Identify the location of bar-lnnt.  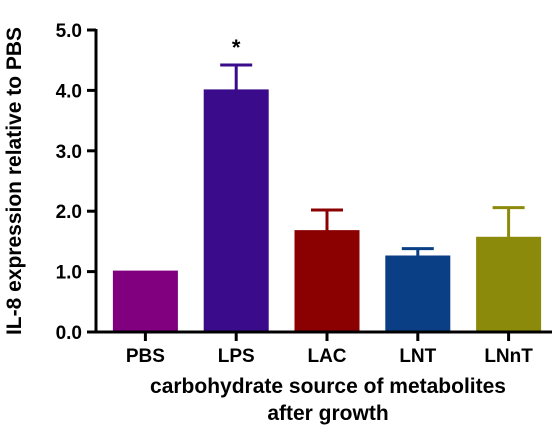
(509, 284).